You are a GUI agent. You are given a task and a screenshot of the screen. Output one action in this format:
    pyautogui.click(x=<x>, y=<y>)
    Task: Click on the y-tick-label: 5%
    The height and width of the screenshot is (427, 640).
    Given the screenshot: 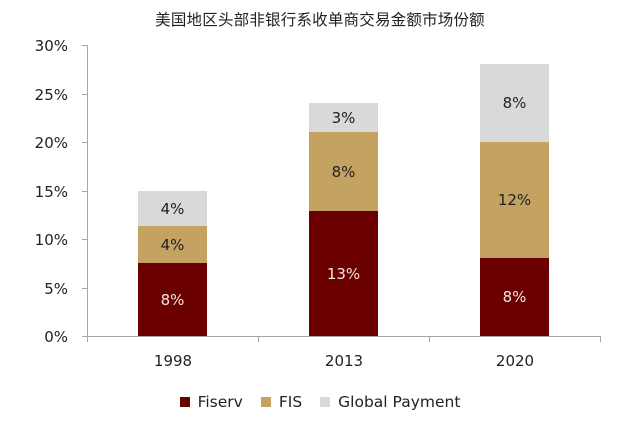 What is the action you would take?
    pyautogui.click(x=56, y=288)
    